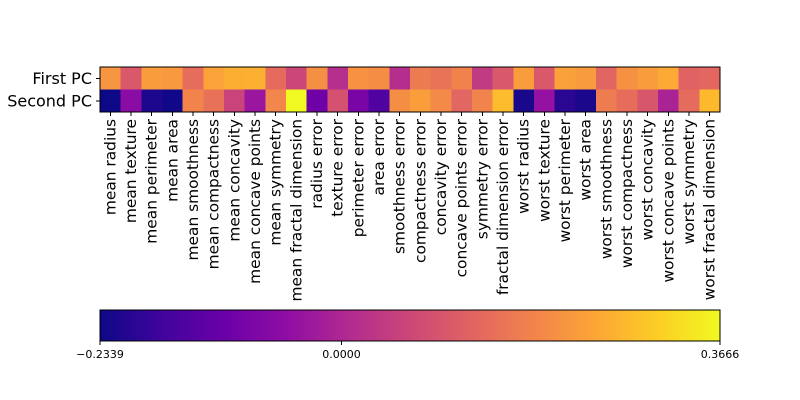 The width and height of the screenshot is (800, 400). I want to click on column-label: concave points error, so click(462, 197).